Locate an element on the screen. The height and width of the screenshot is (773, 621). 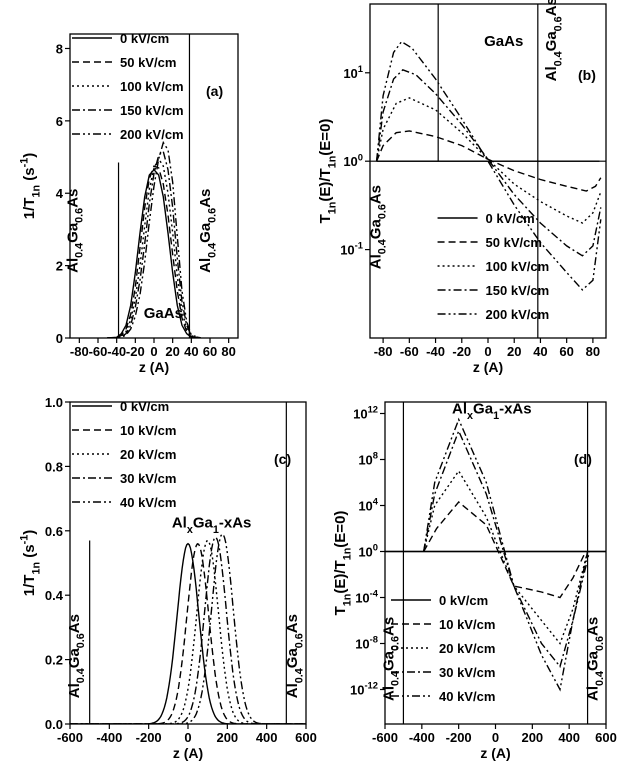
y-tick-label: 0.6 is located at coordinates (54, 531).